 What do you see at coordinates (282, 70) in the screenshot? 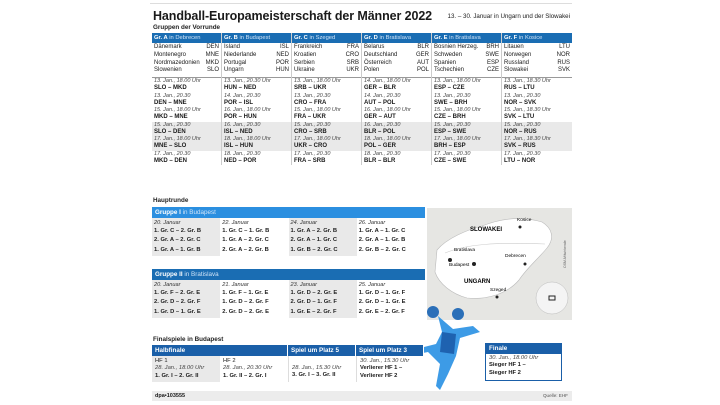
I see `team-code: HUN` at bounding box center [282, 70].